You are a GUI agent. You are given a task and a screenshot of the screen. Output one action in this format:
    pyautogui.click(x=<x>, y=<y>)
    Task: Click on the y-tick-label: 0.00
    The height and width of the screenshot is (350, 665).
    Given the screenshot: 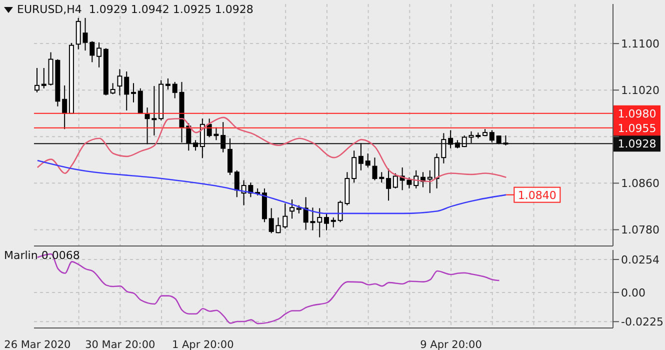 What is the action you would take?
    pyautogui.click(x=633, y=293)
    